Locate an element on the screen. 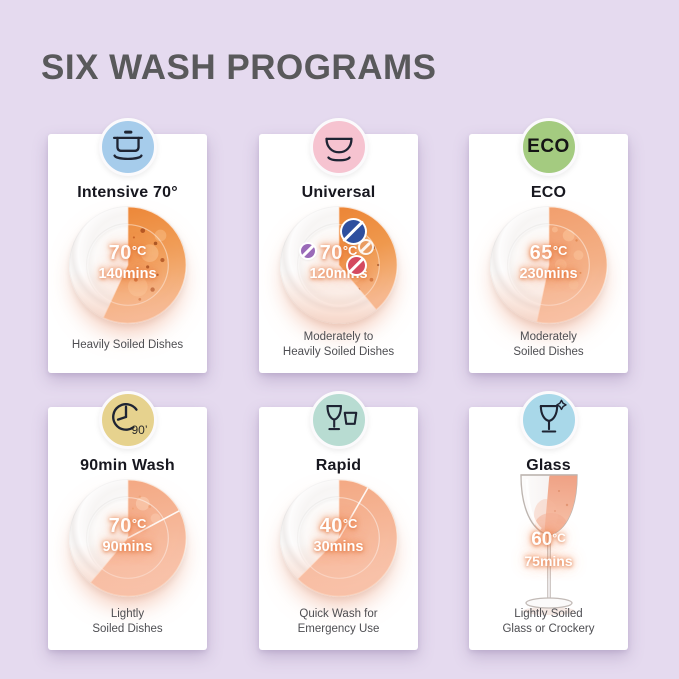  program-card-intensive: Intensive 70° is located at coordinates (127, 245).